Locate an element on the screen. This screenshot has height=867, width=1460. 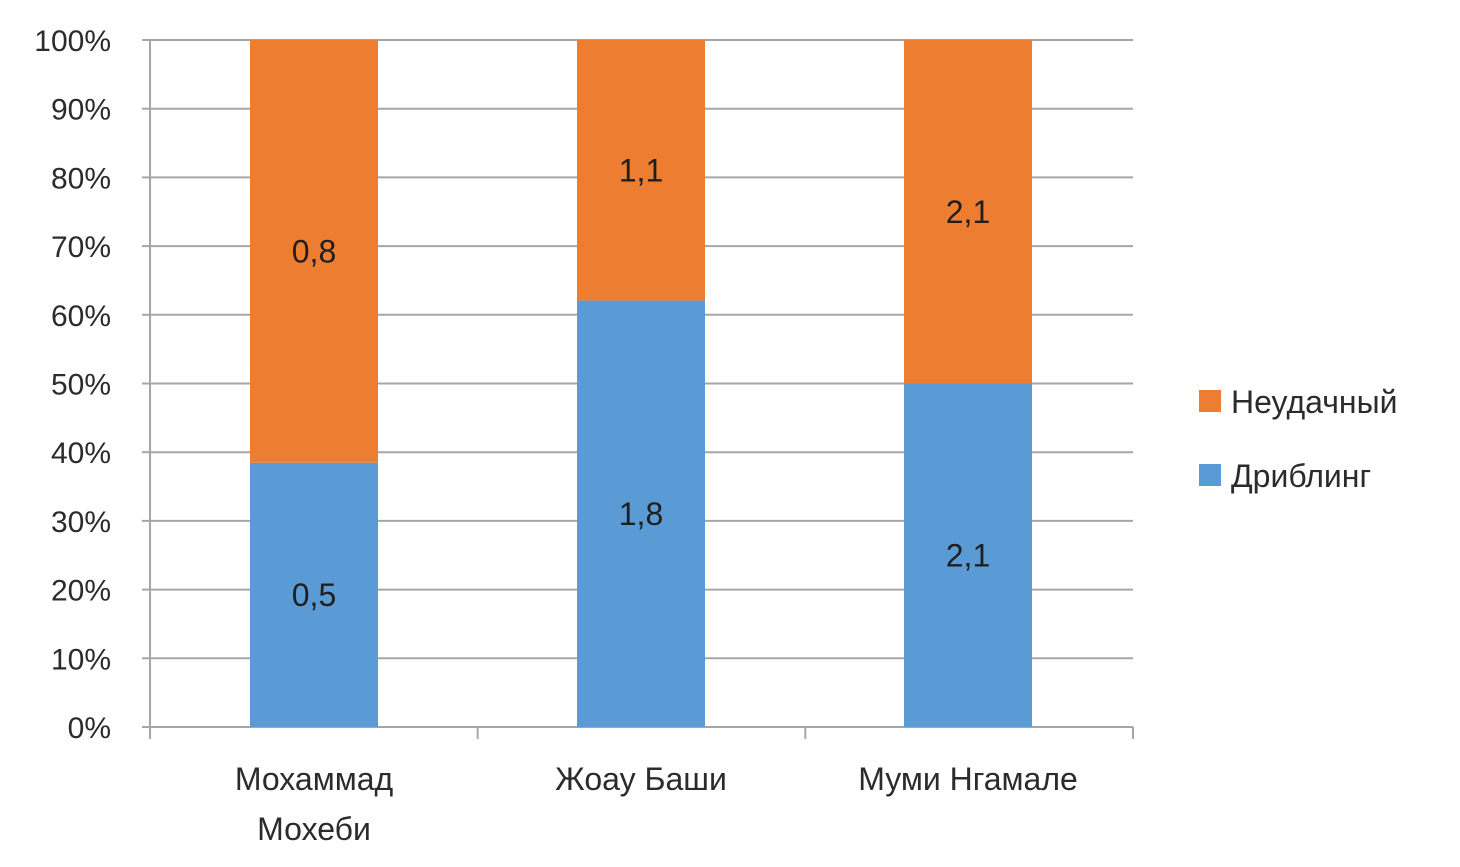
y-tick-label: 80% is located at coordinates (81, 178).